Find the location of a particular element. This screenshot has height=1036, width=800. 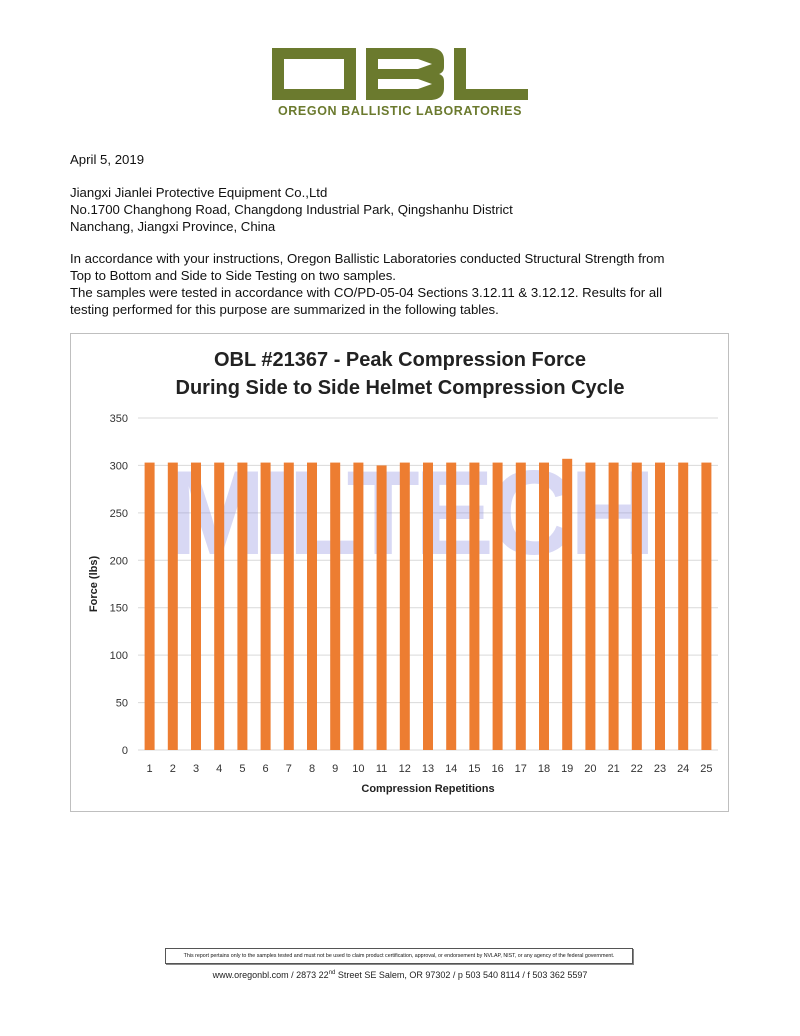

x-tick-label: 12 is located at coordinates (405, 769).